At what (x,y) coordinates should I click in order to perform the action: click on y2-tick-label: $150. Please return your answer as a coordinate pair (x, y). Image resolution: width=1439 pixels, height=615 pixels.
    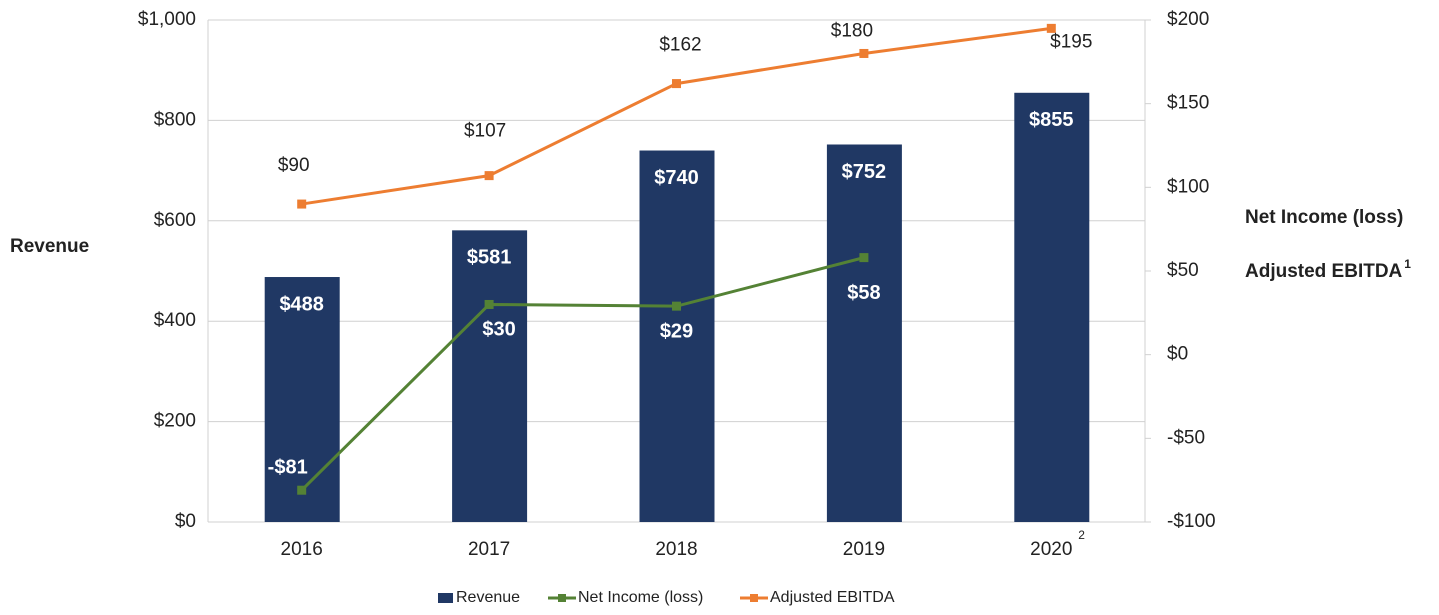
    Looking at the image, I should click on (1188, 103).